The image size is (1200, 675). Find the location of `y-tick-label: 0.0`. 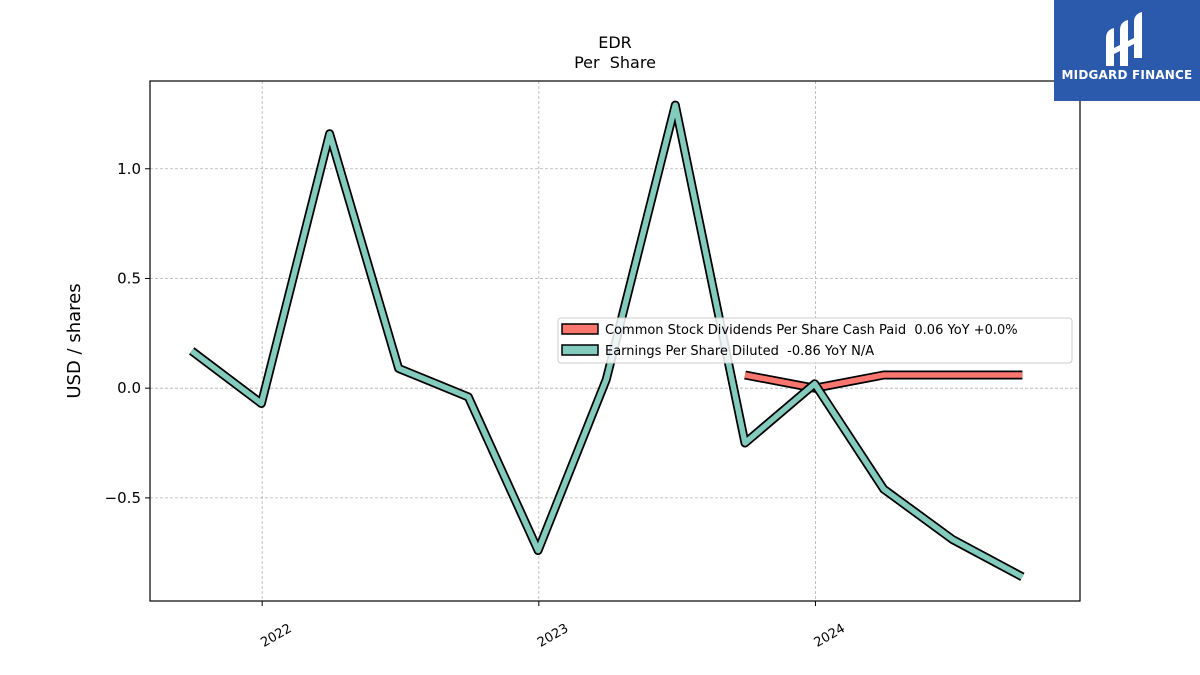

y-tick-label: 0.0 is located at coordinates (129, 388).